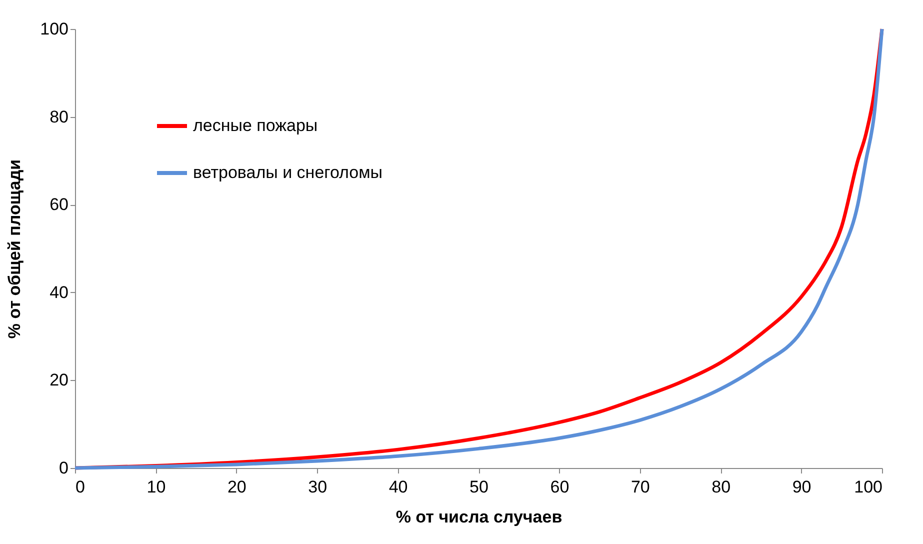 The height and width of the screenshot is (544, 923). I want to click on x-axis-title: % от числа случаев, so click(479, 517).